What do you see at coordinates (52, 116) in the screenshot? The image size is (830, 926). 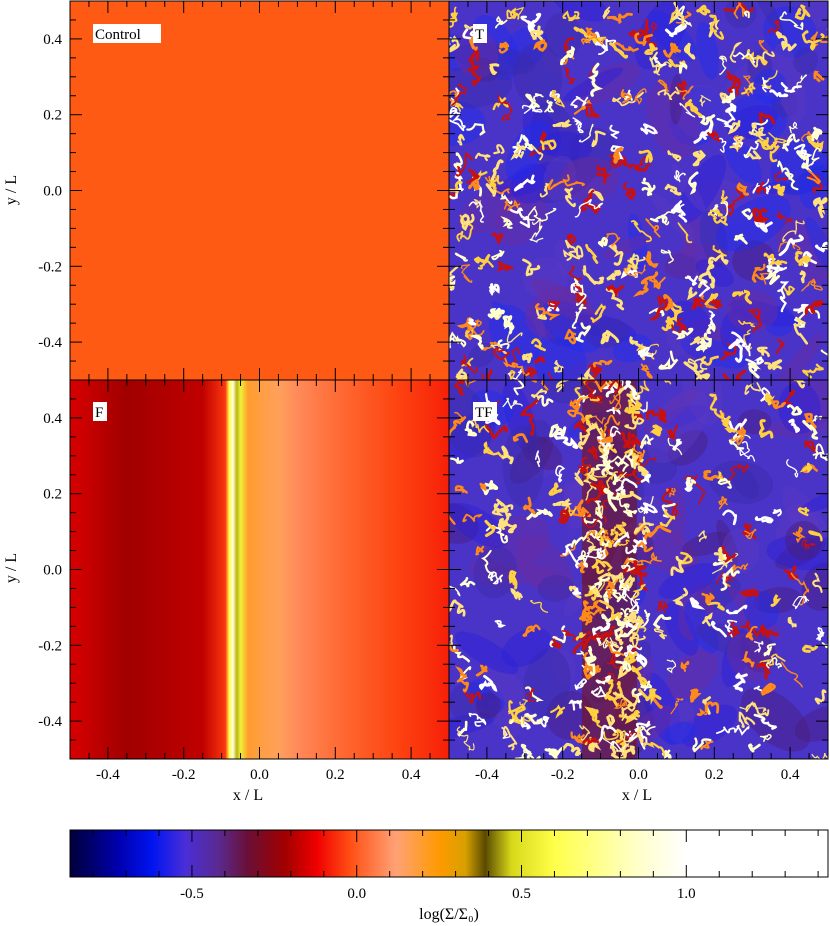 I see `y-tick-label: 0.2` at bounding box center [52, 116].